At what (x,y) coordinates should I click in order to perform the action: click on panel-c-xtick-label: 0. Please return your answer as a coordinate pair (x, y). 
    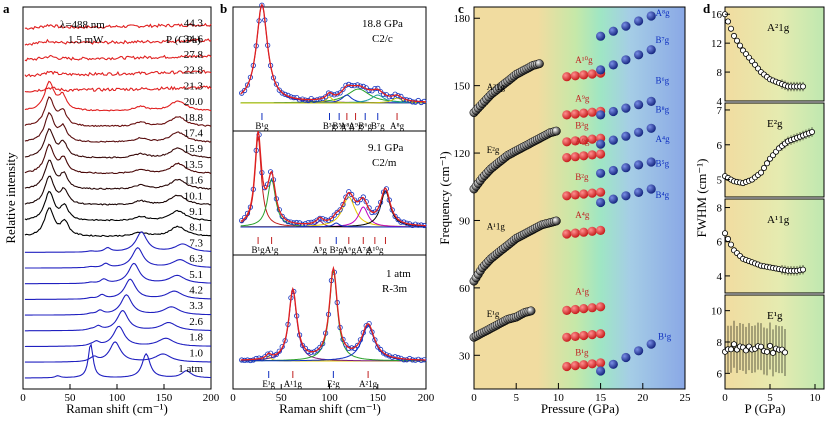
    Looking at the image, I should click on (474, 398).